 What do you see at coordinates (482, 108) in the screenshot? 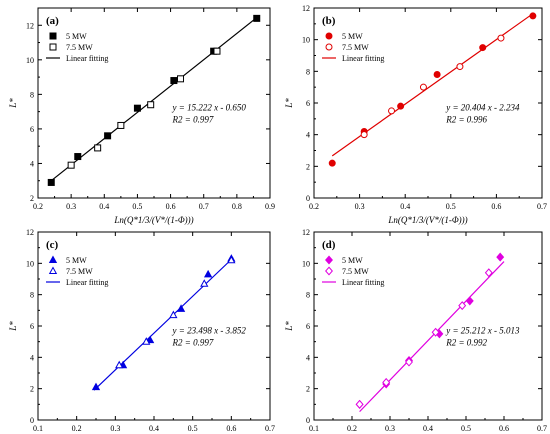
I see `fit-equation: y = 20.404 x - 2.234` at bounding box center [482, 108].